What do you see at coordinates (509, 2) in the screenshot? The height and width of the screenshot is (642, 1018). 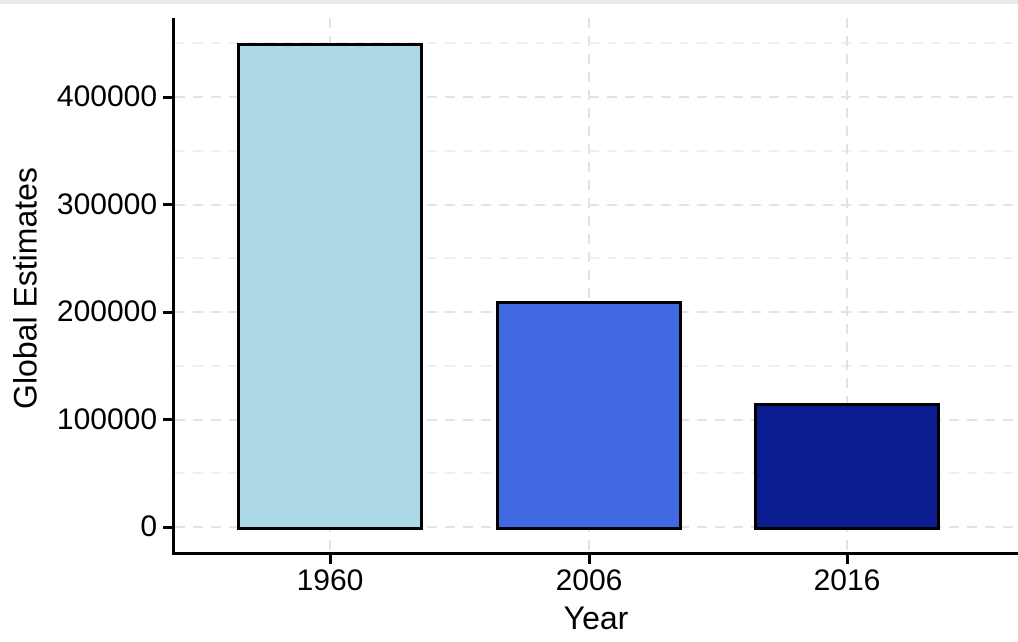 I see `window-edge-strip` at bounding box center [509, 2].